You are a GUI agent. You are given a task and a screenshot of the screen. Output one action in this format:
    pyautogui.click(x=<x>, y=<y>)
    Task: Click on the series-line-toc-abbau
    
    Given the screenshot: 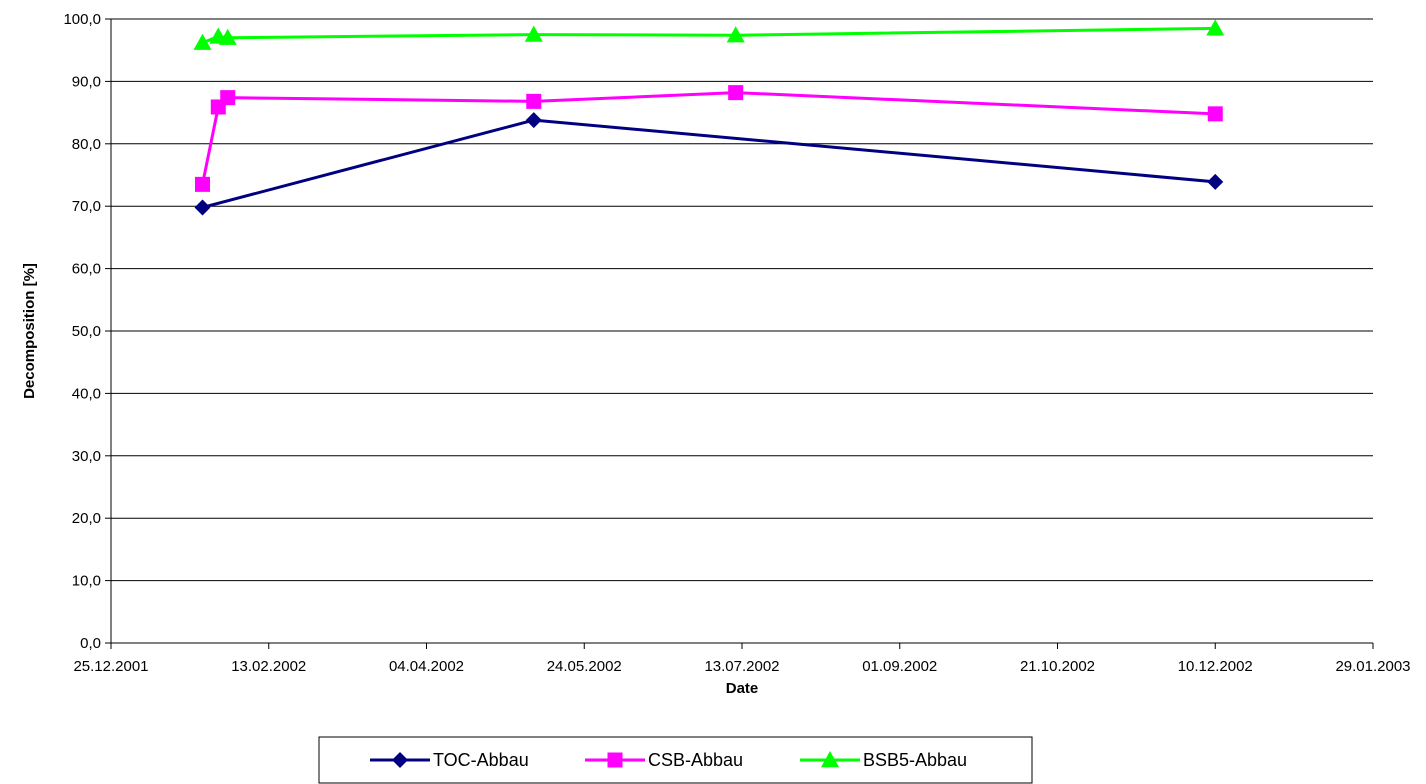 What is the action you would take?
    pyautogui.click(x=709, y=163)
    